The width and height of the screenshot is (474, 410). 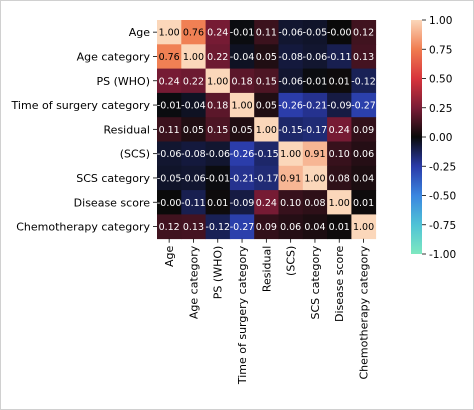 What do you see at coordinates (193, 178) in the screenshot?
I see `heatmap-cell-r6-c1` at bounding box center [193, 178].